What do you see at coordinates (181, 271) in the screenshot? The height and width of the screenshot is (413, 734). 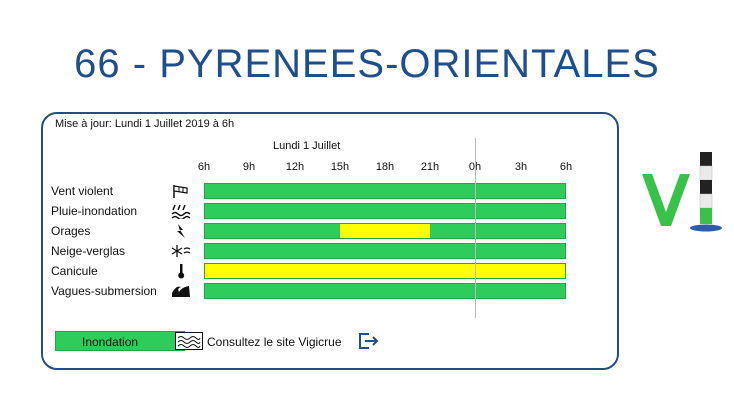 I see `thermometer-icon` at bounding box center [181, 271].